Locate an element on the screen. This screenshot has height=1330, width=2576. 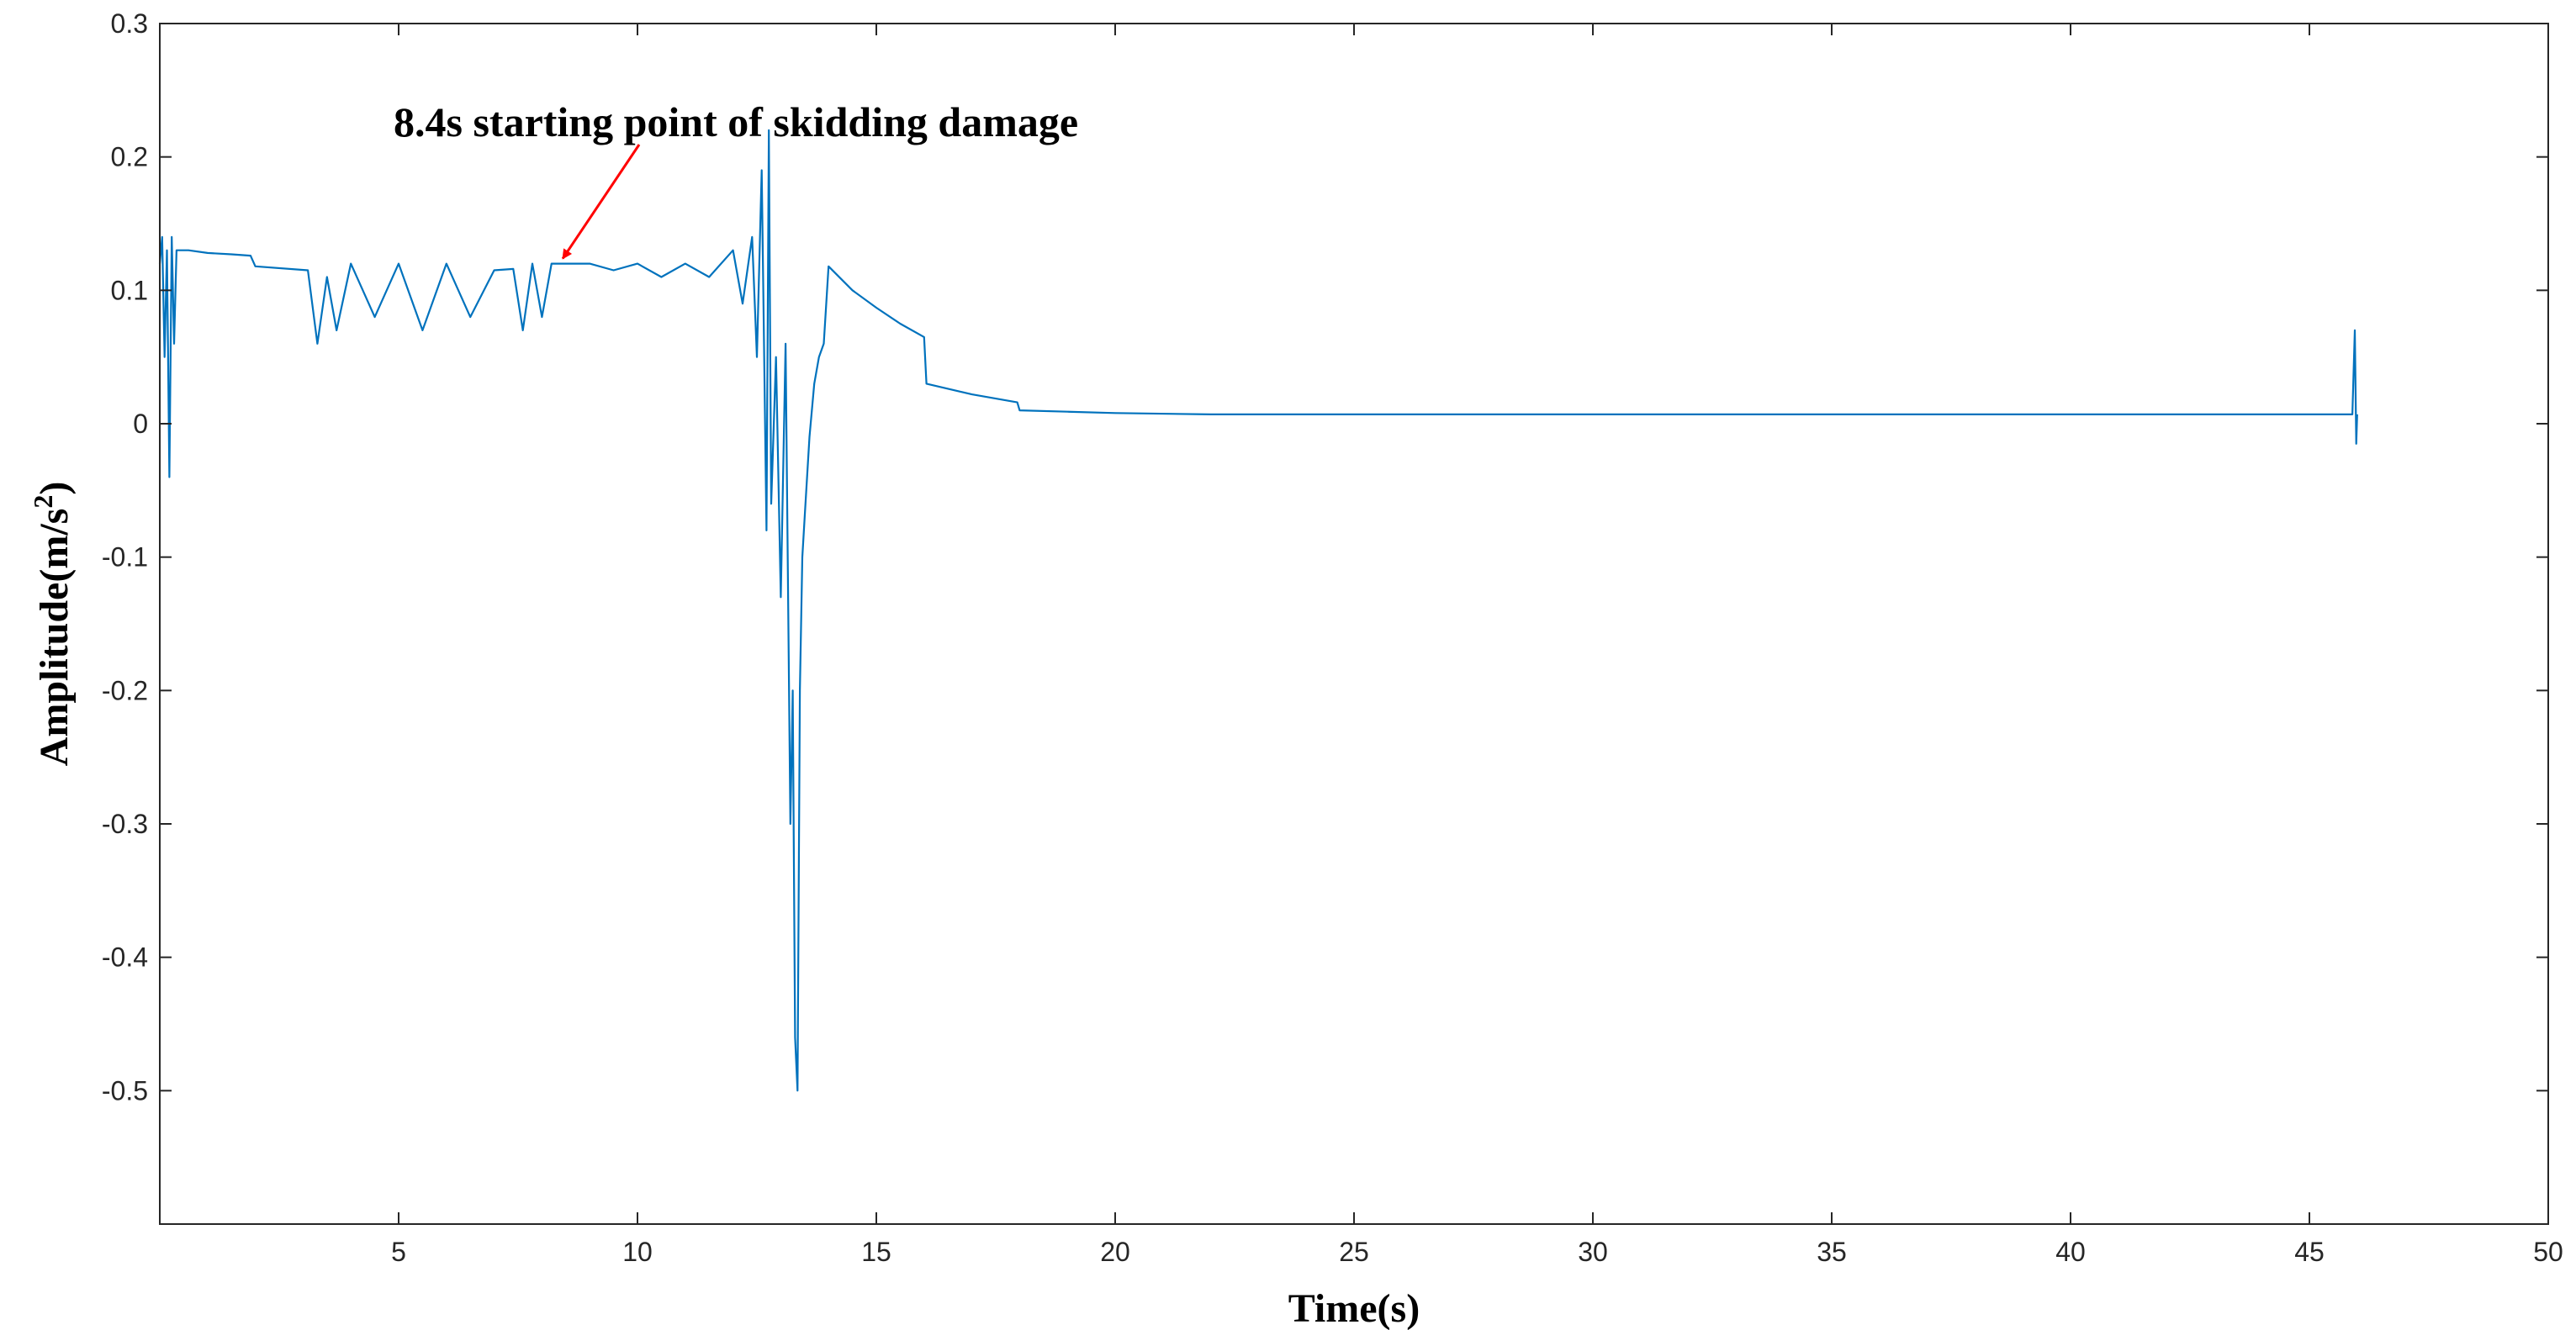
y-axis-title-close: ) is located at coordinates (54, 488).